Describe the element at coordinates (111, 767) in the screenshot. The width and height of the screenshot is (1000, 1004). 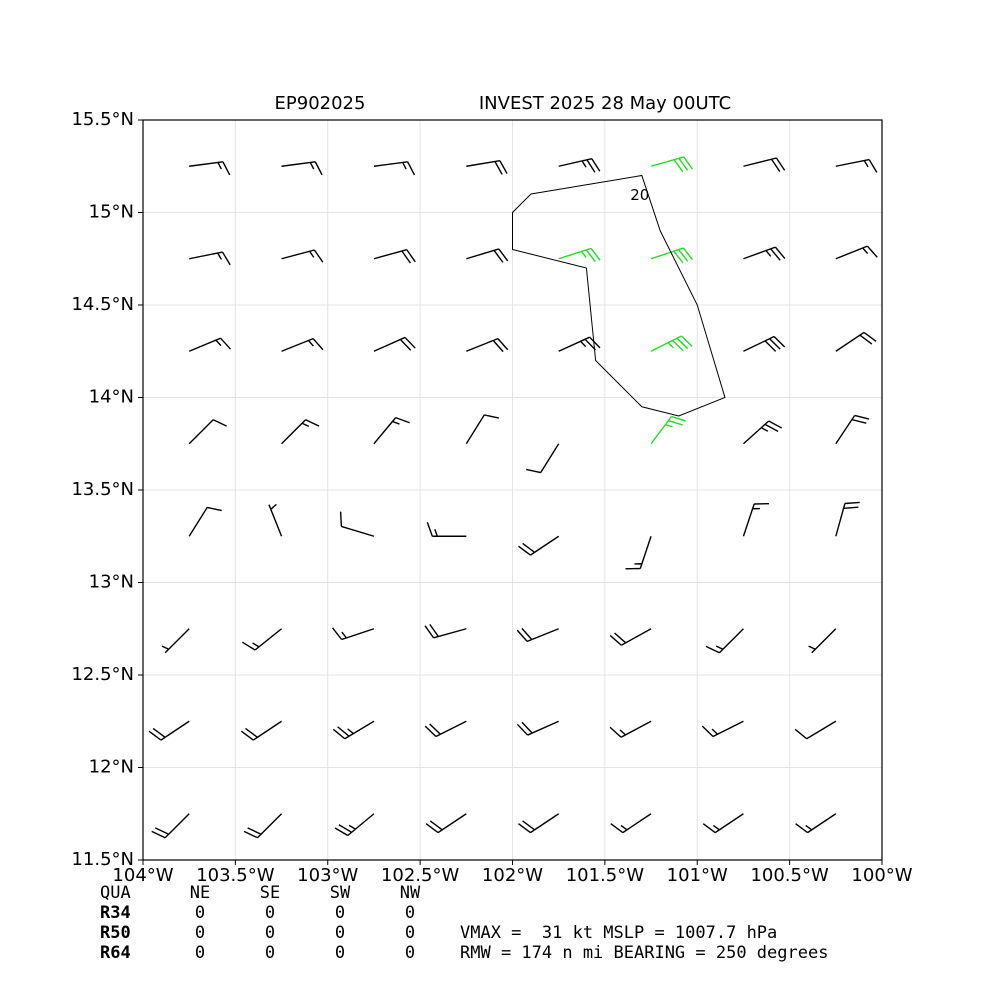
I see `y-tick-label: 12°N` at that location.